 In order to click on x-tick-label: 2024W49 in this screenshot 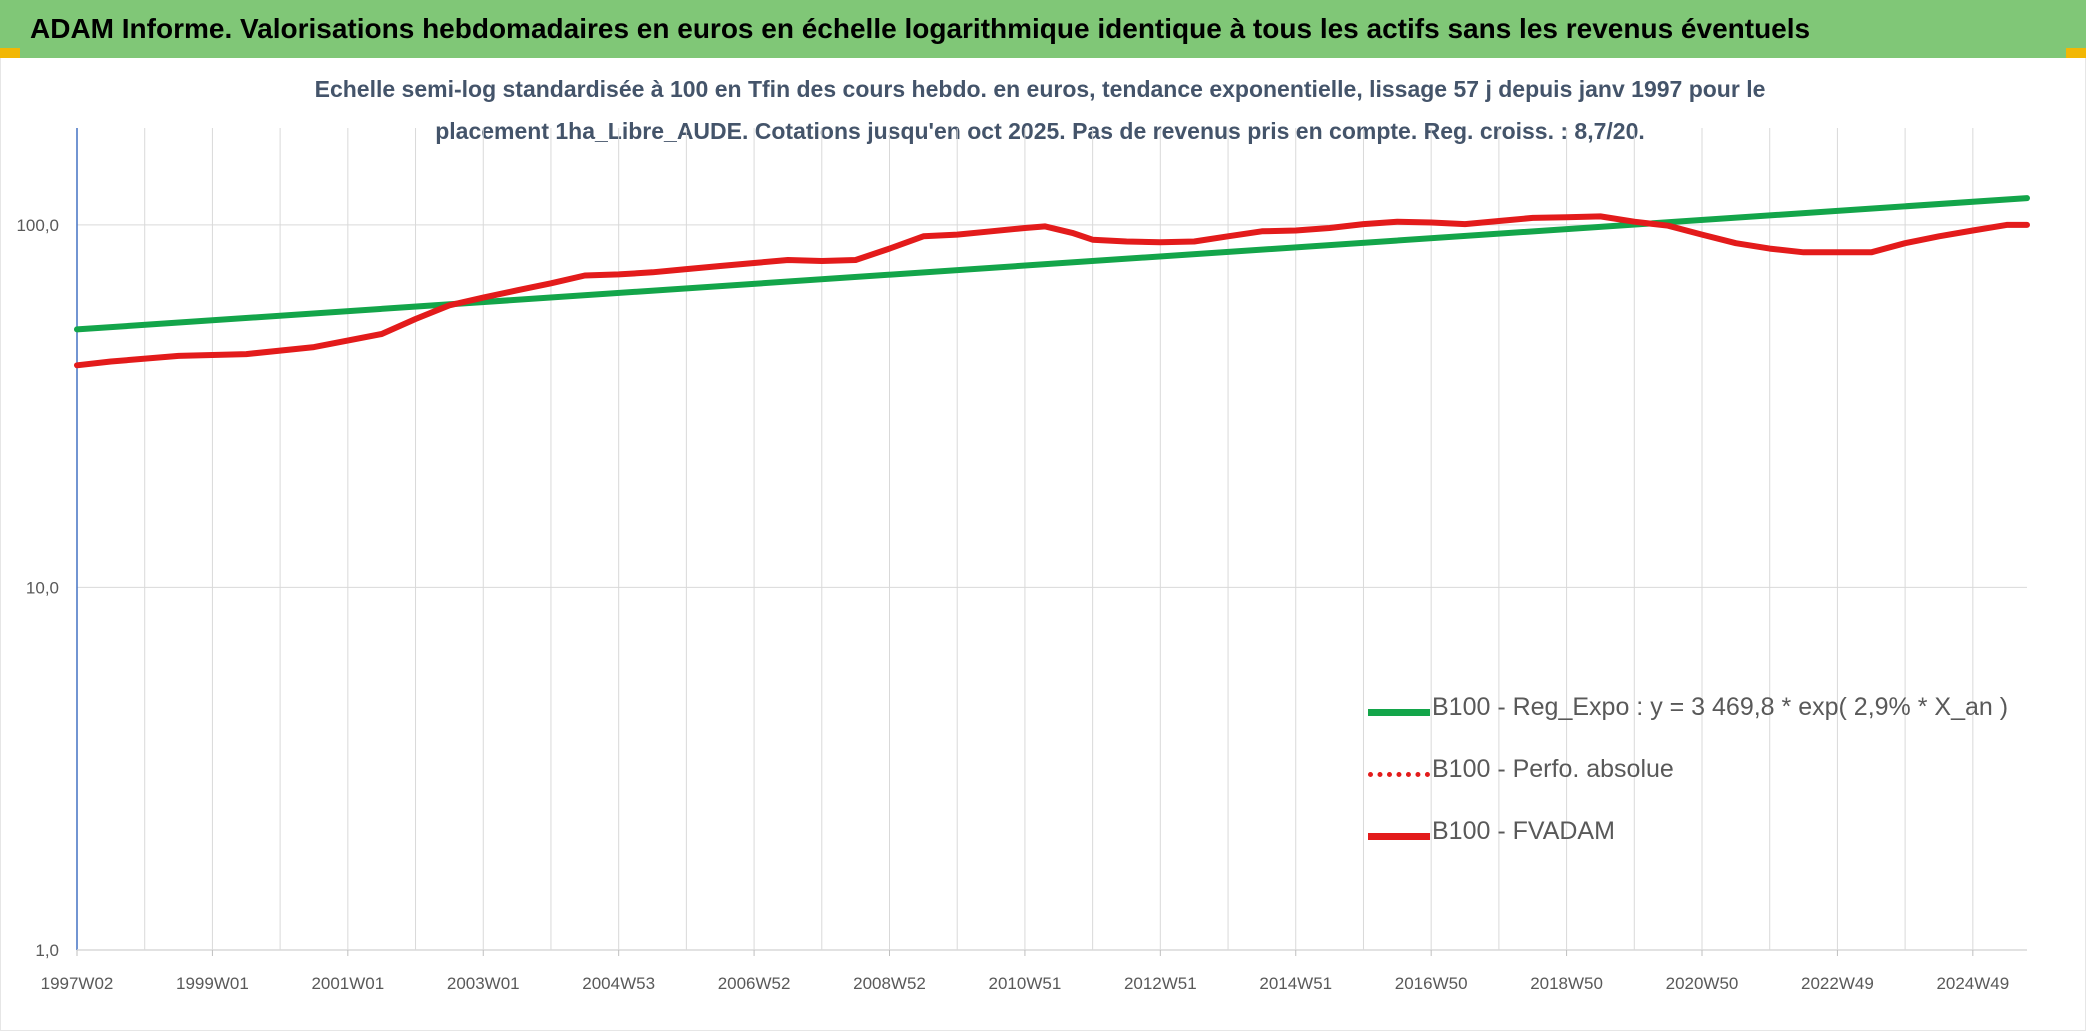, I will do `click(1972, 983)`.